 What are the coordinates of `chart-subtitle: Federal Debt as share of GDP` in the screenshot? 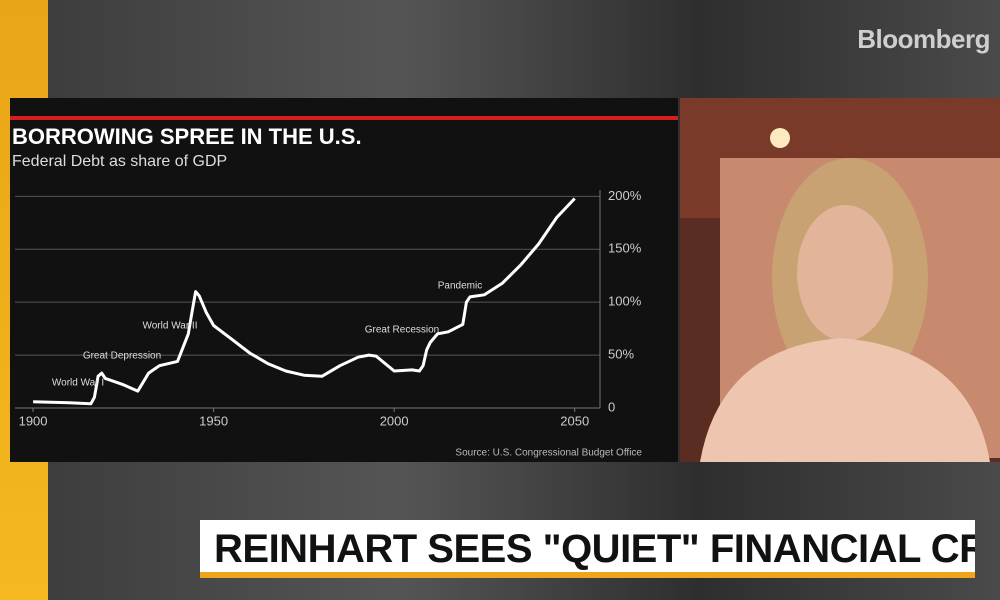 It's located at (119, 161).